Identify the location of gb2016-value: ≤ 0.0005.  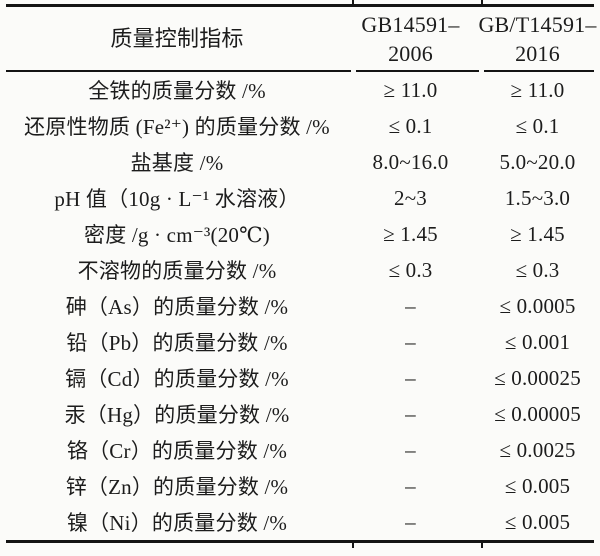
(537, 305).